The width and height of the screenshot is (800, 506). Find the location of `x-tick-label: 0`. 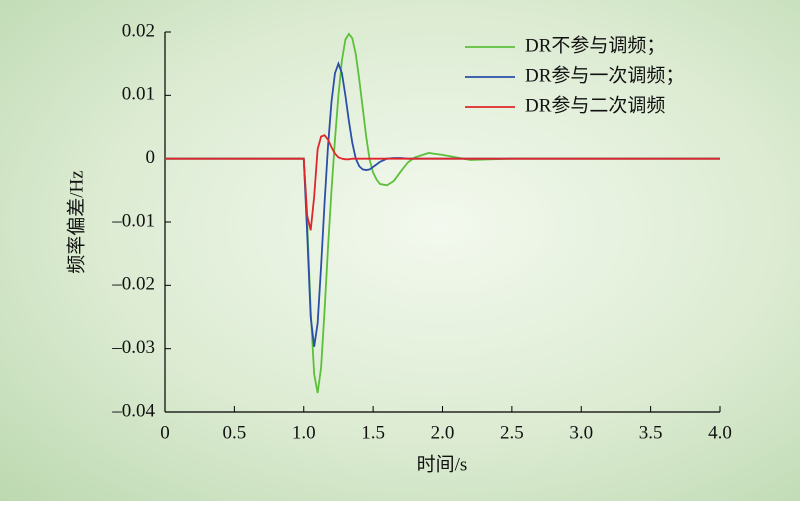

x-tick-label: 0 is located at coordinates (165, 432).